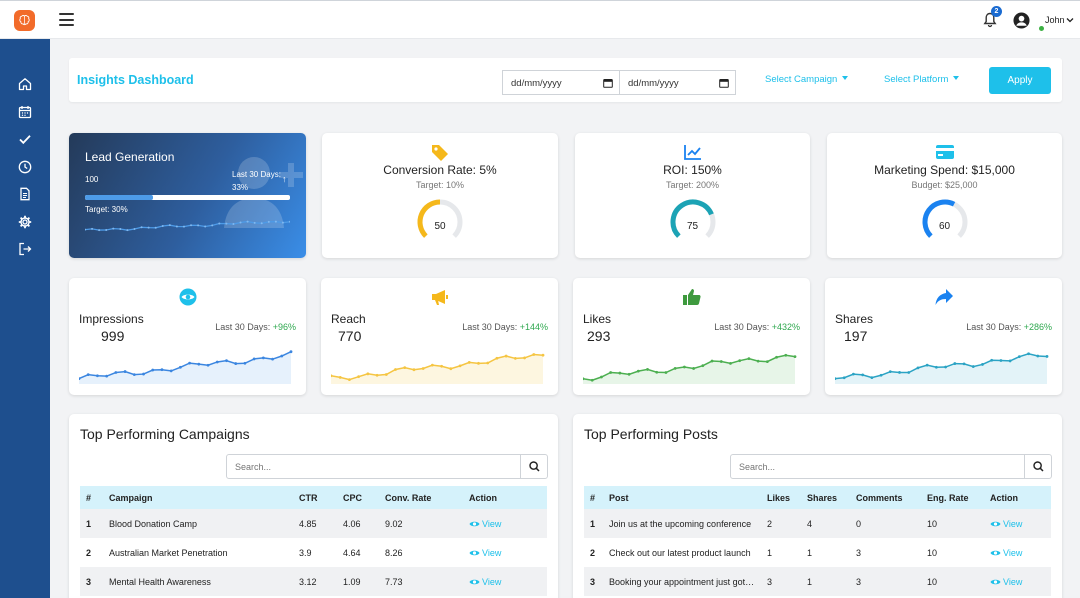 The height and width of the screenshot is (598, 1080). Describe the element at coordinates (25, 167) in the screenshot. I see `clock-icon` at that location.